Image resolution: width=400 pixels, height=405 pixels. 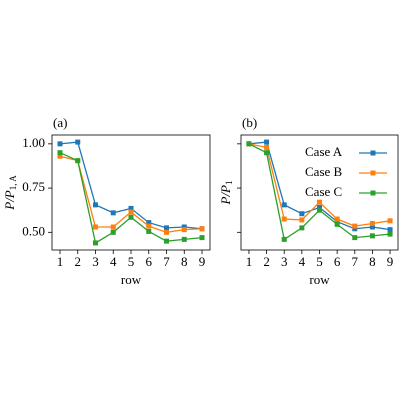 What do you see at coordinates (60, 122) in the screenshot?
I see `panel-title: (a)` at bounding box center [60, 122].